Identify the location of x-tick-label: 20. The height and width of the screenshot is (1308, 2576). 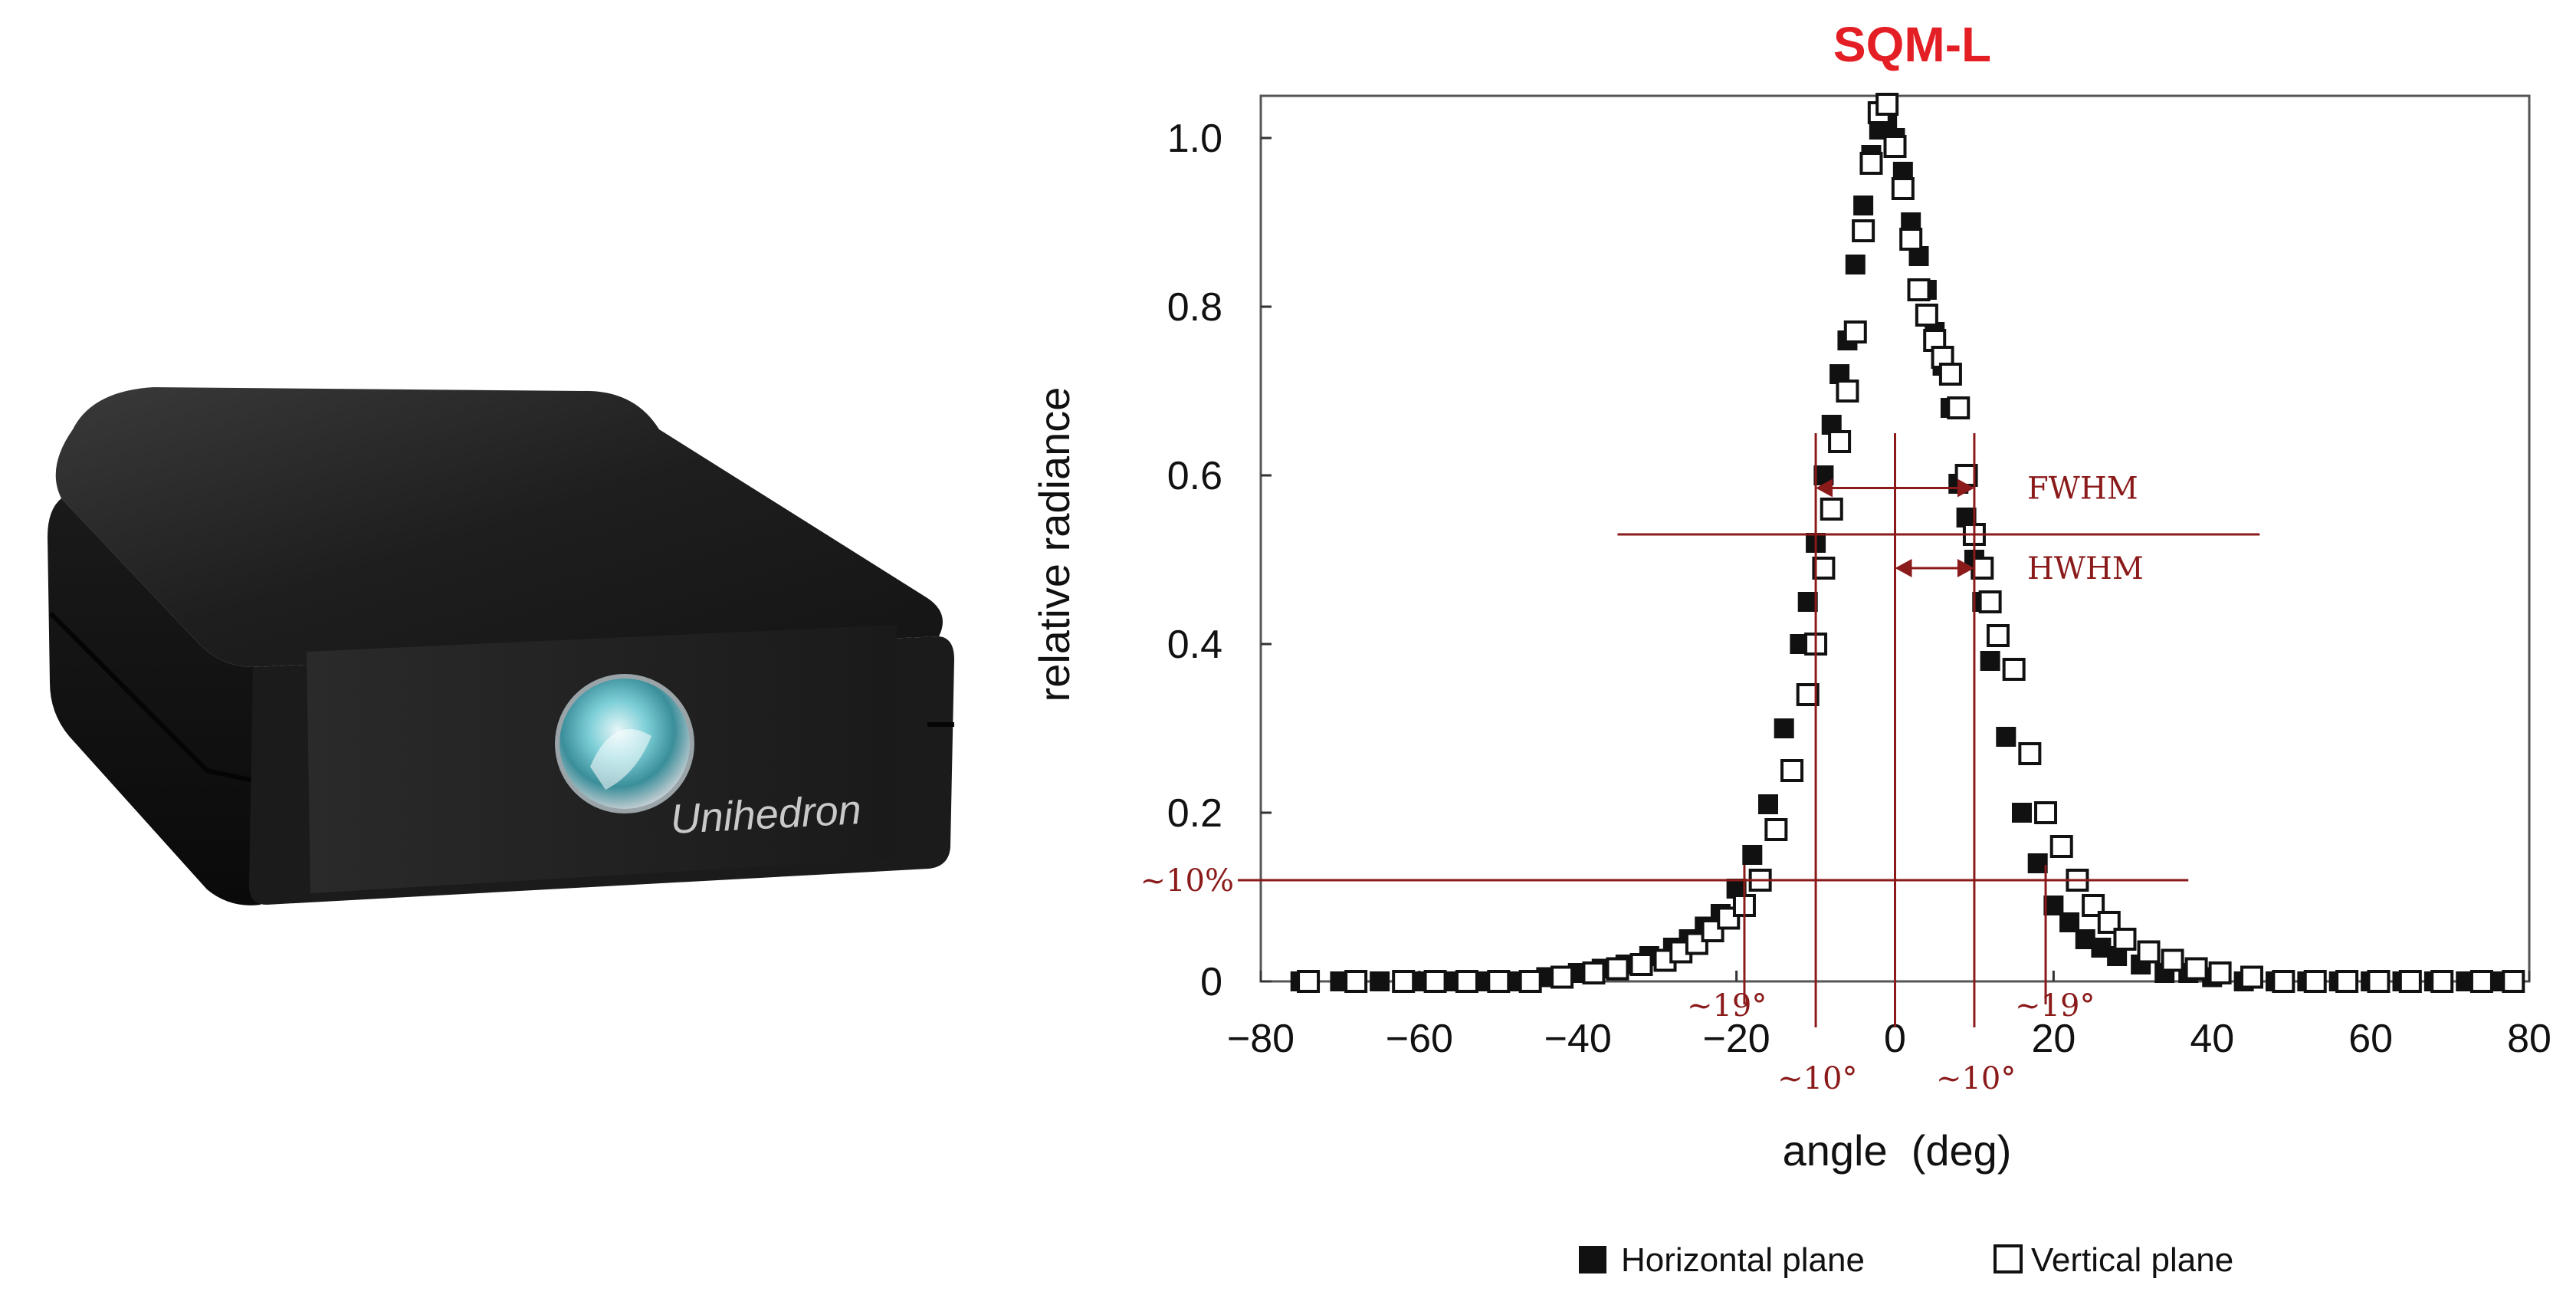
(2053, 1039).